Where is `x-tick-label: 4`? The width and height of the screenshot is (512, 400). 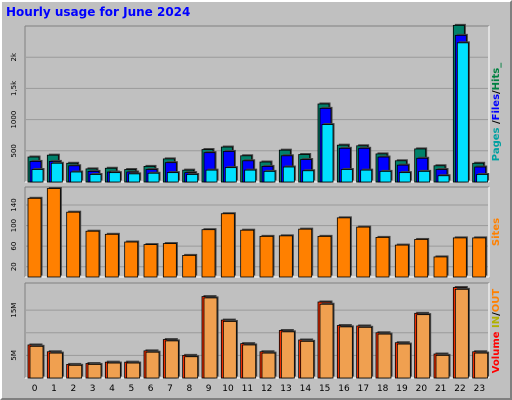
x-tick-label: 4 is located at coordinates (112, 389).